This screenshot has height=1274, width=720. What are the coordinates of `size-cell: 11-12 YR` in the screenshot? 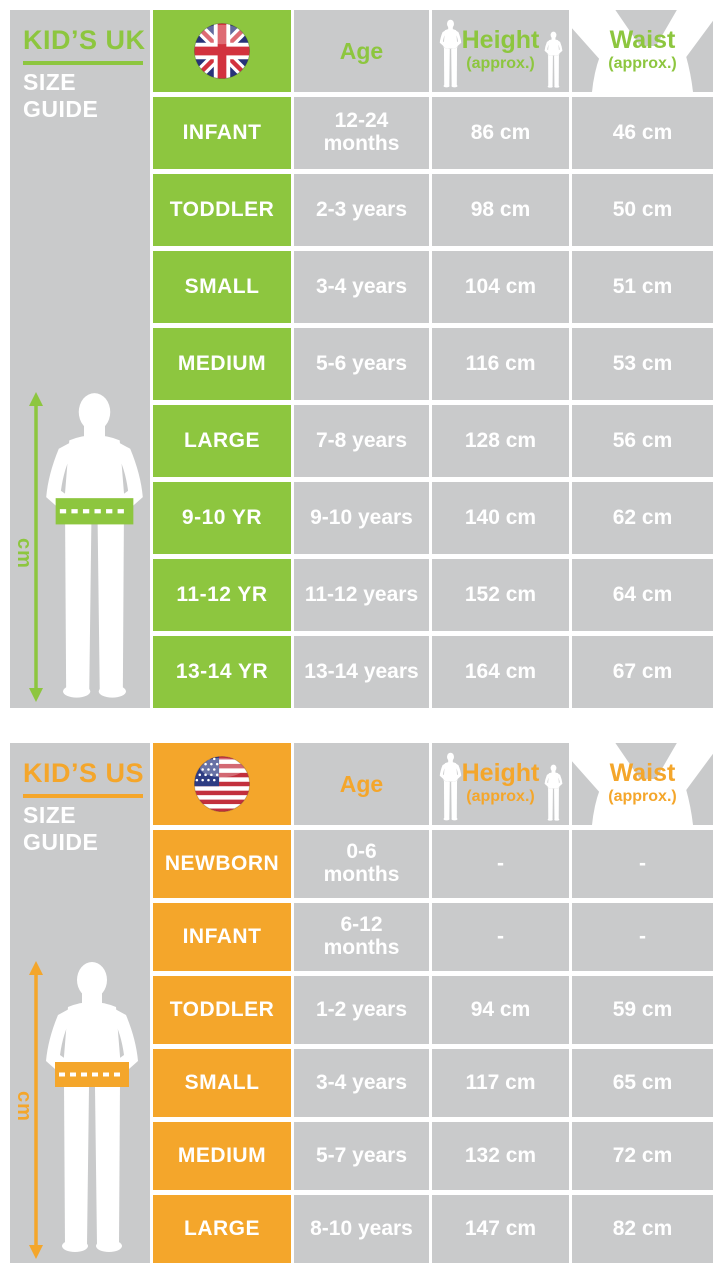 It's located at (222, 595).